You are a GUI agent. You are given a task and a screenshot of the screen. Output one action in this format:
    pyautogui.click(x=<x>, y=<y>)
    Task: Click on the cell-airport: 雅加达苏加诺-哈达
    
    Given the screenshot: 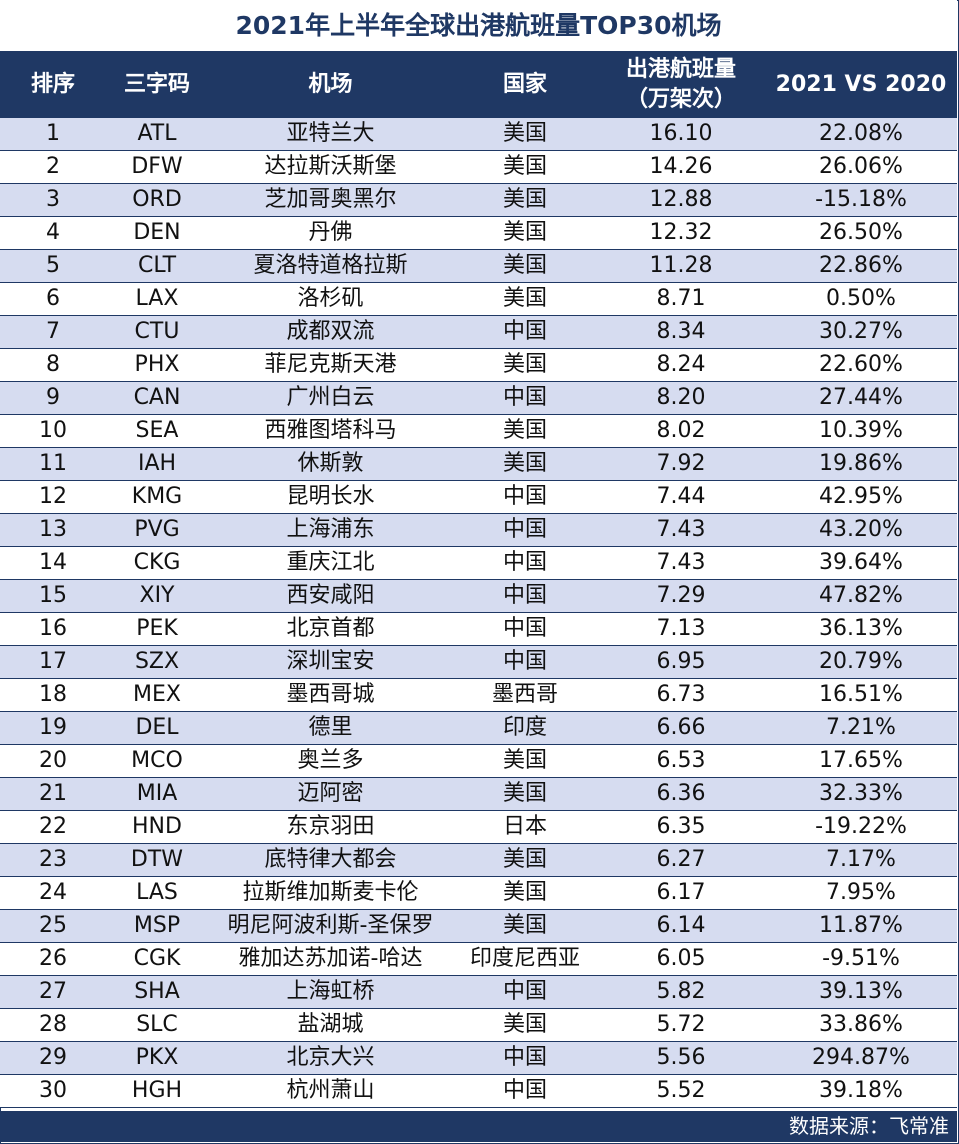 What is the action you would take?
    pyautogui.click(x=330, y=958)
    